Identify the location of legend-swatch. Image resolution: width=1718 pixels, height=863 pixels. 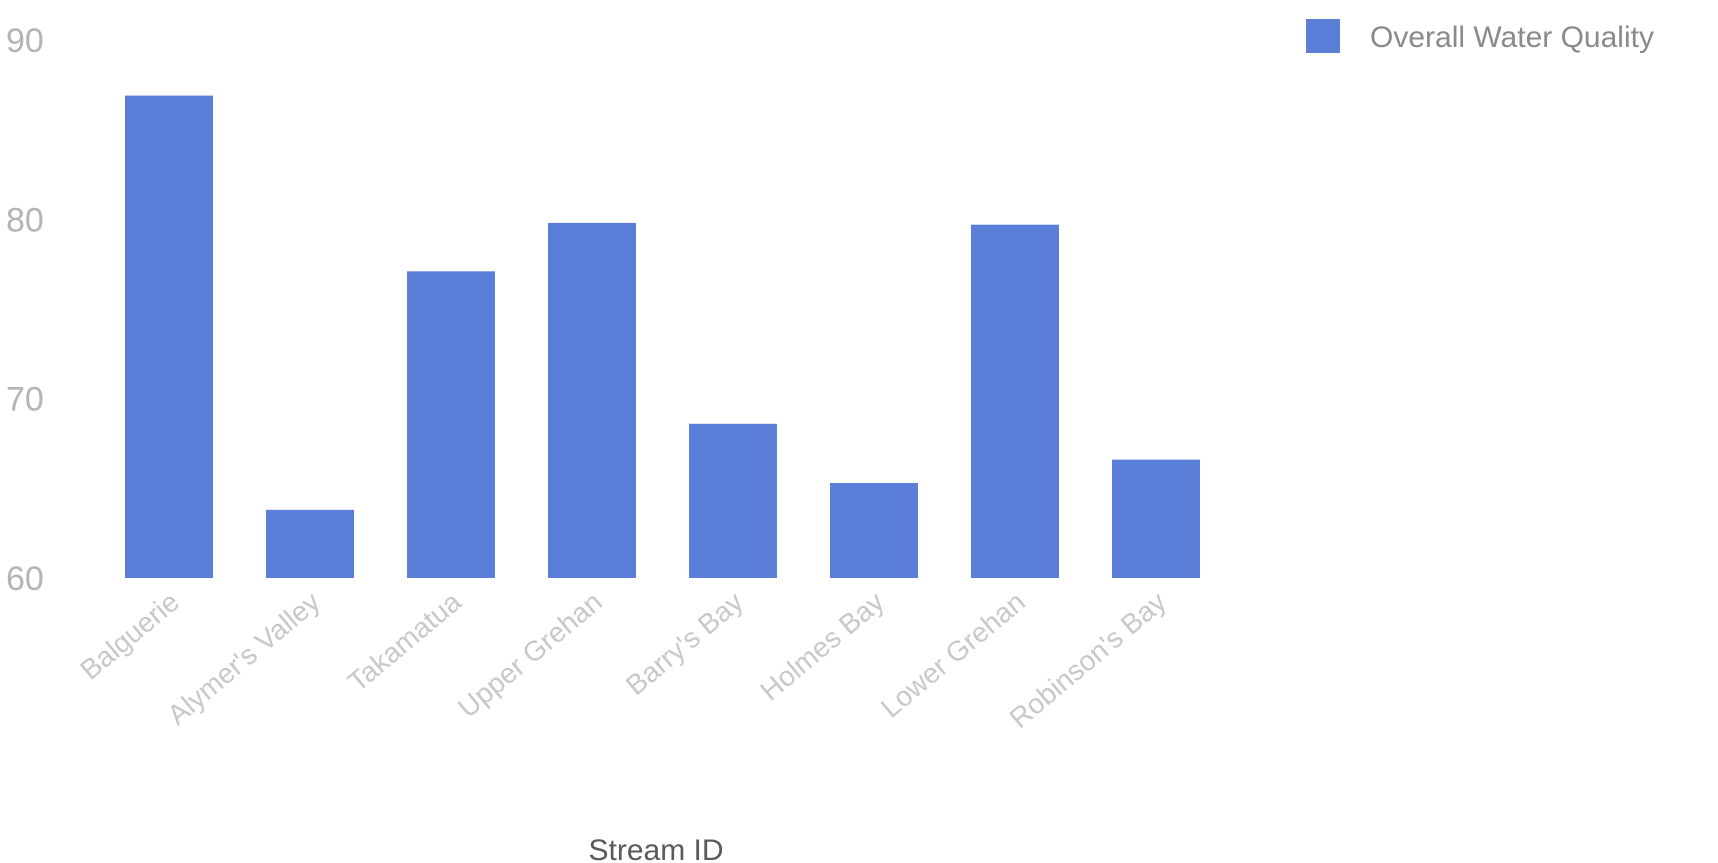
(1323, 36).